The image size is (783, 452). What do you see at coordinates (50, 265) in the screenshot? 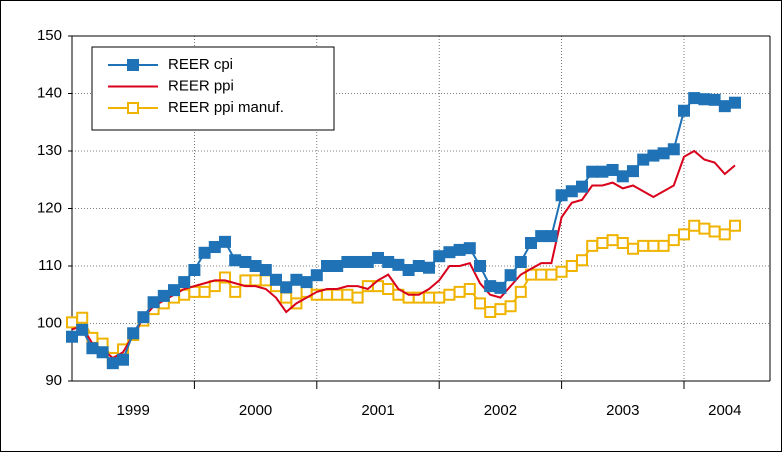
I see `y-tick-label: 110` at bounding box center [50, 265].